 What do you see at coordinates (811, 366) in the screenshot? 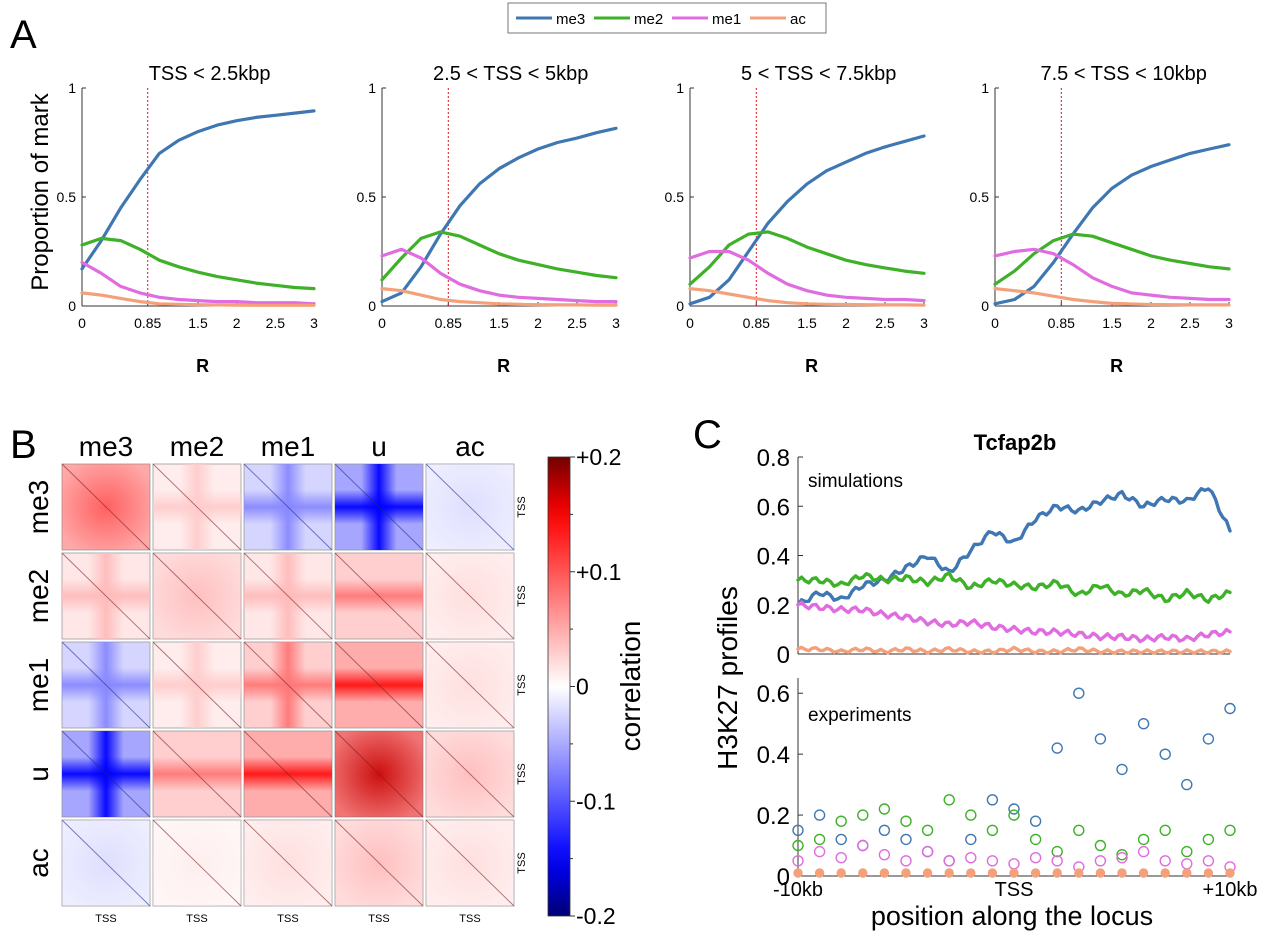
I see `x-axis-label: R` at bounding box center [811, 366].